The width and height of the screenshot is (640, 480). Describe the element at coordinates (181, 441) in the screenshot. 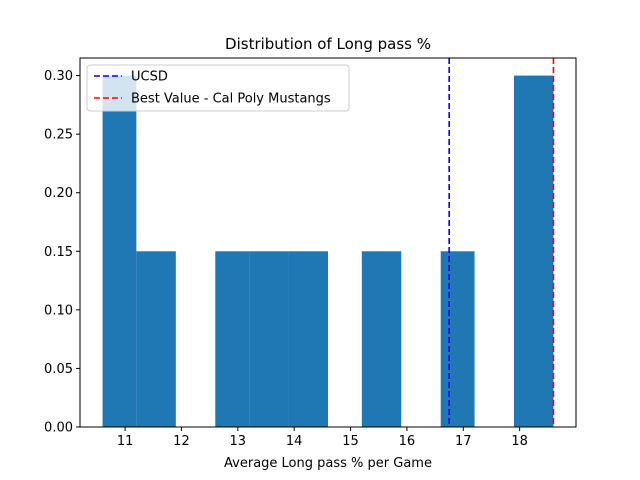

I see `x-tick-label: 12` at that location.